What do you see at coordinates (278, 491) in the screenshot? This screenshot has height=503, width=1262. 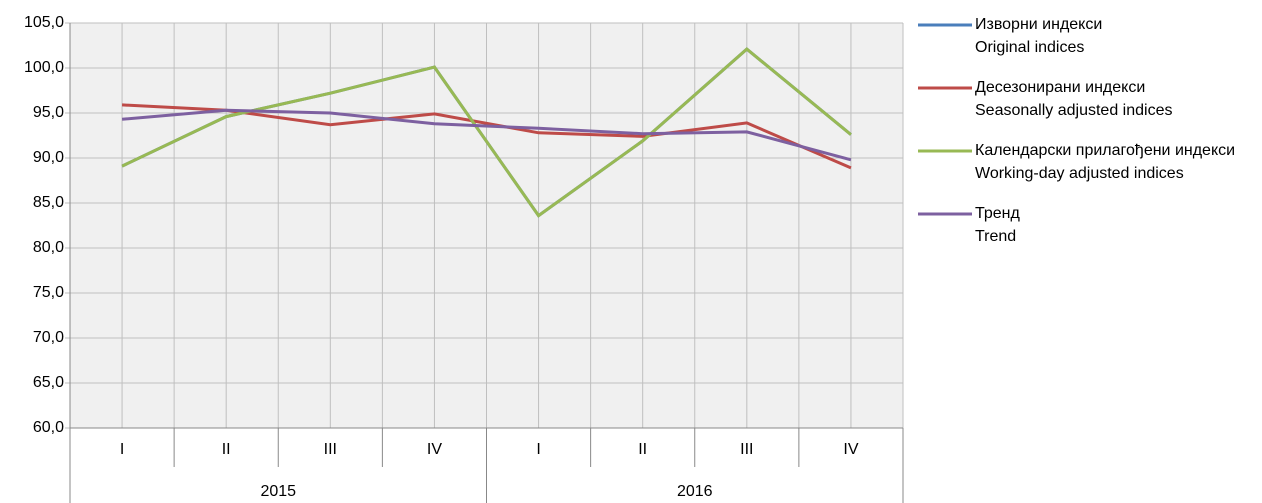 I see `group-label: 2015` at bounding box center [278, 491].